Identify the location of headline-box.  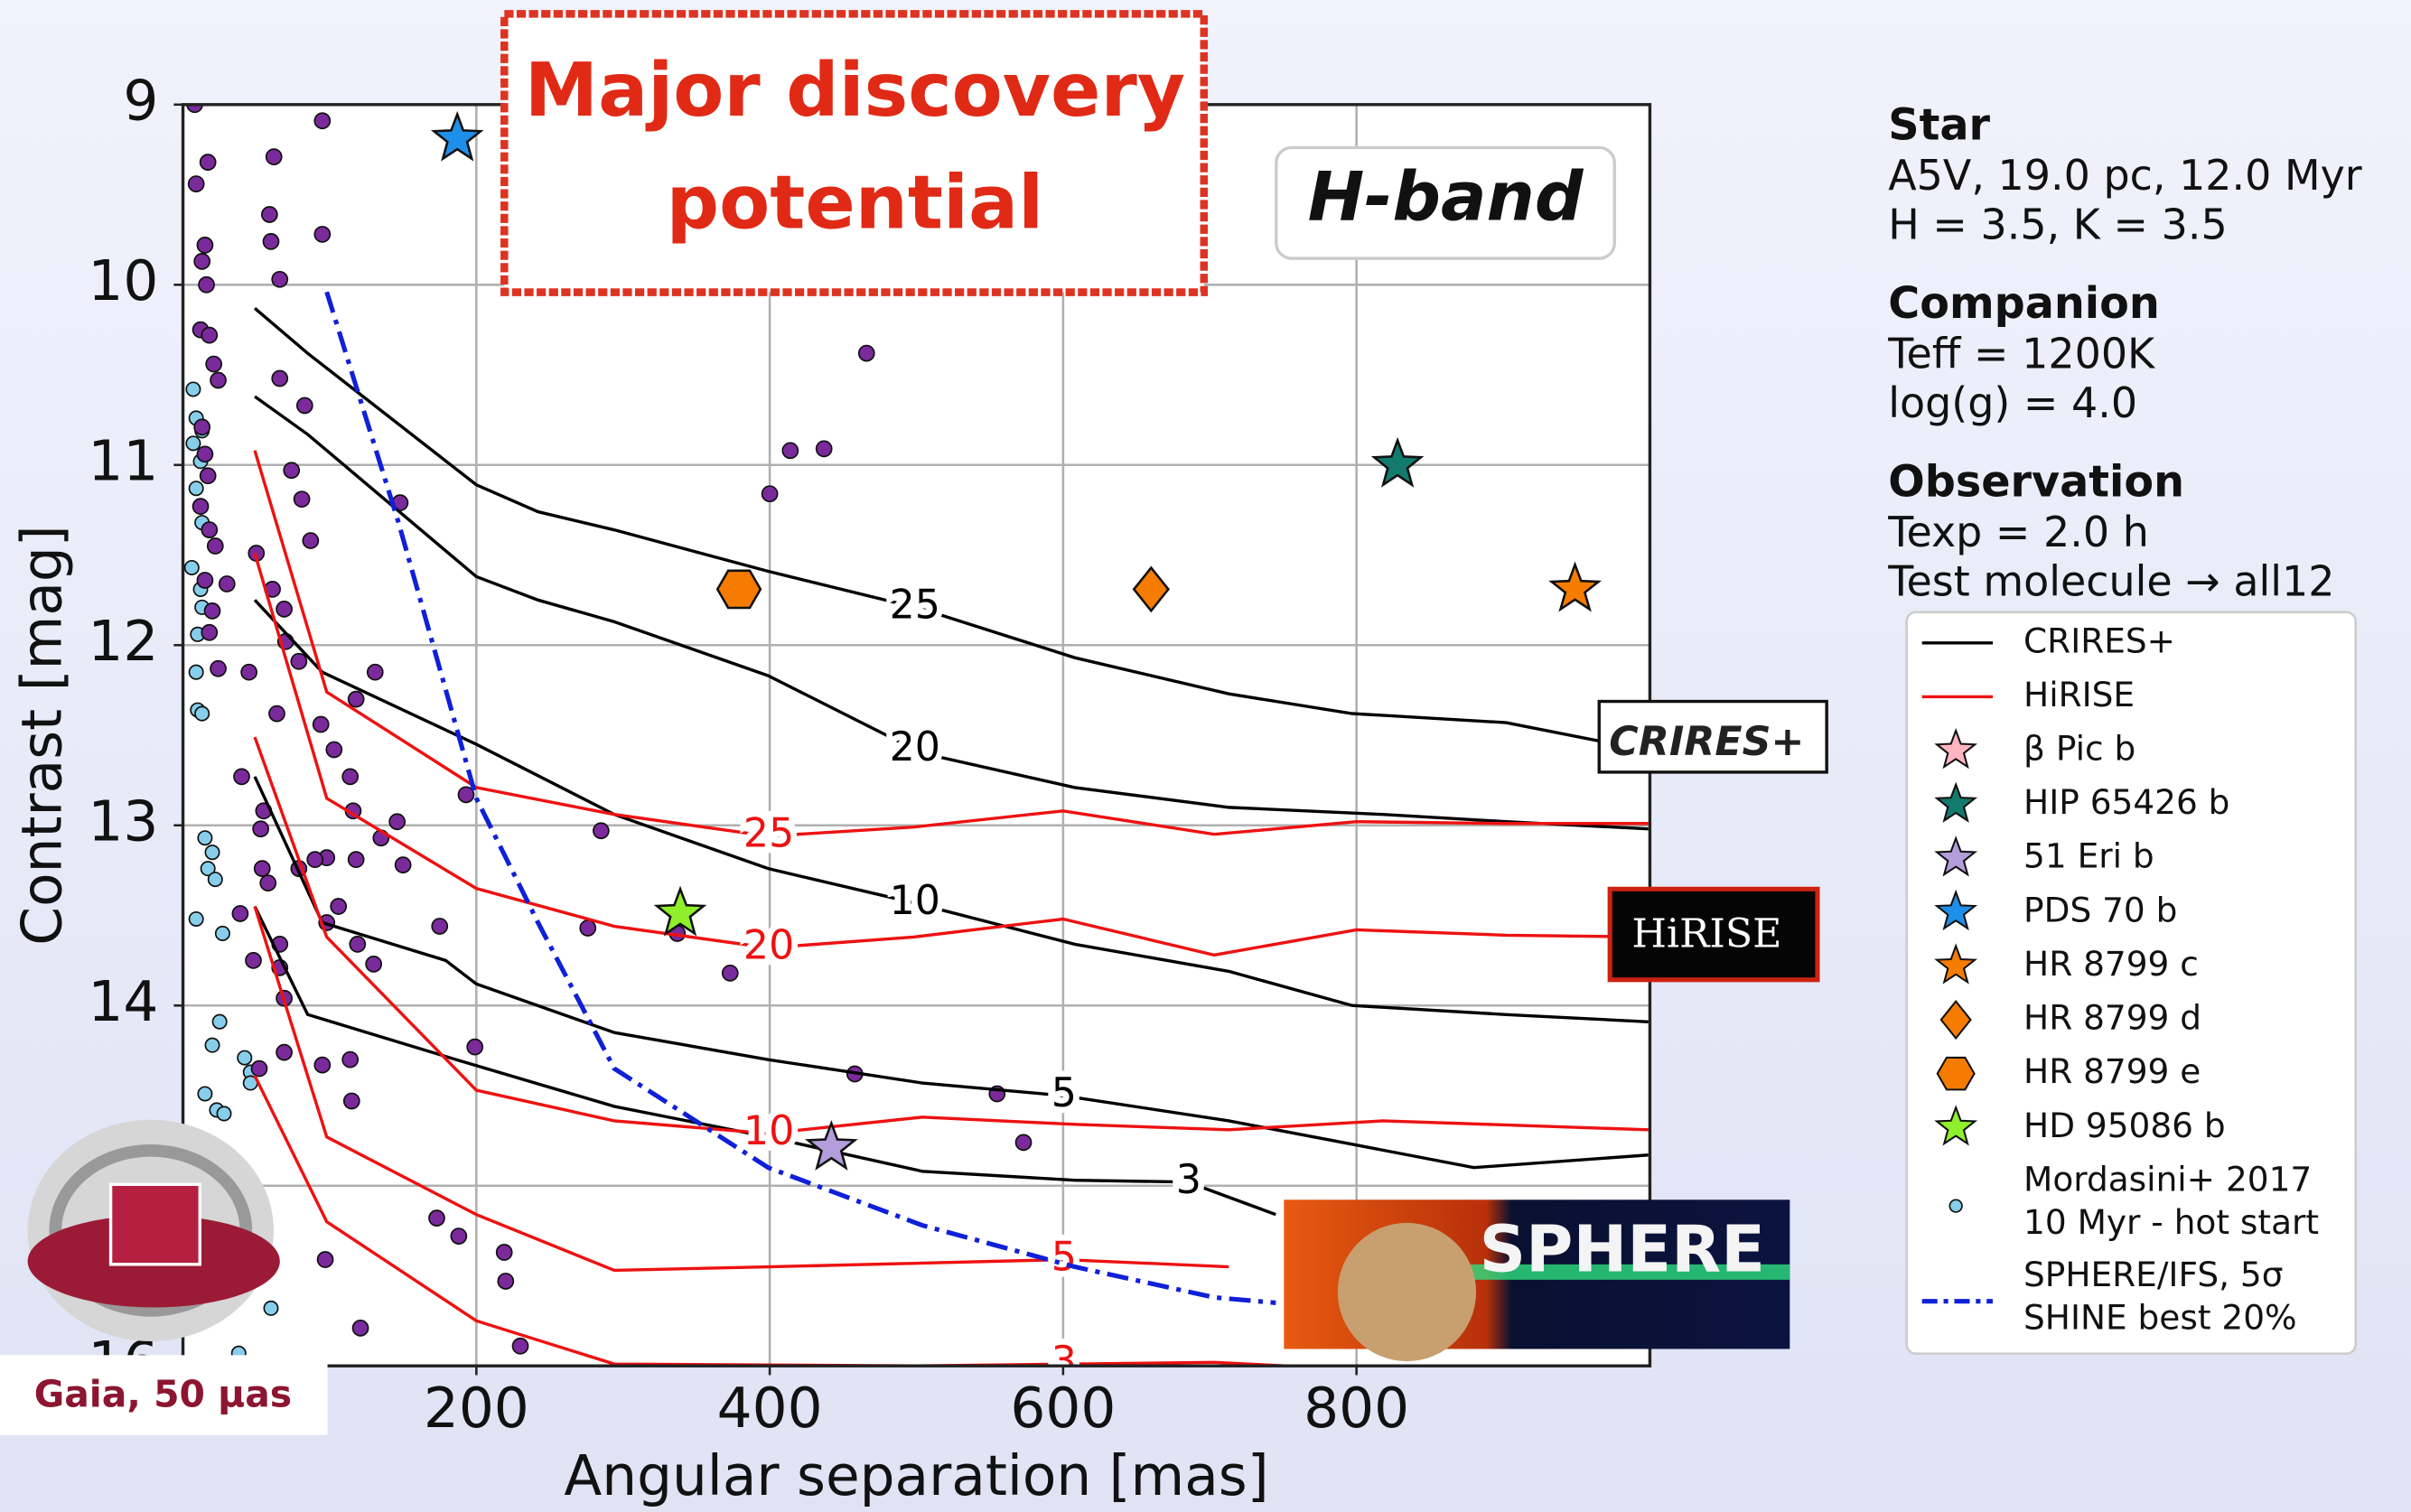
(854, 153).